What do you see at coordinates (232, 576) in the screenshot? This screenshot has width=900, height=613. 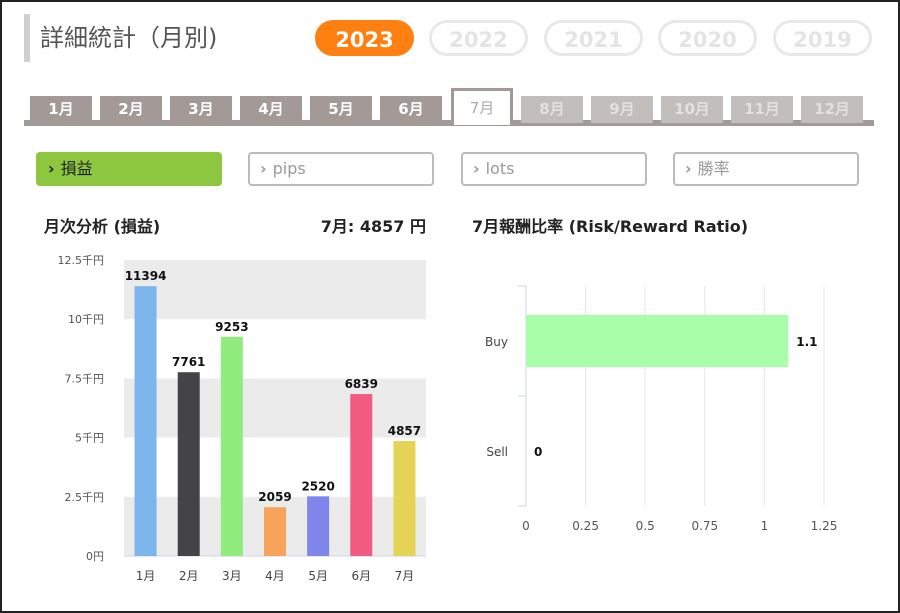 I see `x-tick-label: 3月` at bounding box center [232, 576].